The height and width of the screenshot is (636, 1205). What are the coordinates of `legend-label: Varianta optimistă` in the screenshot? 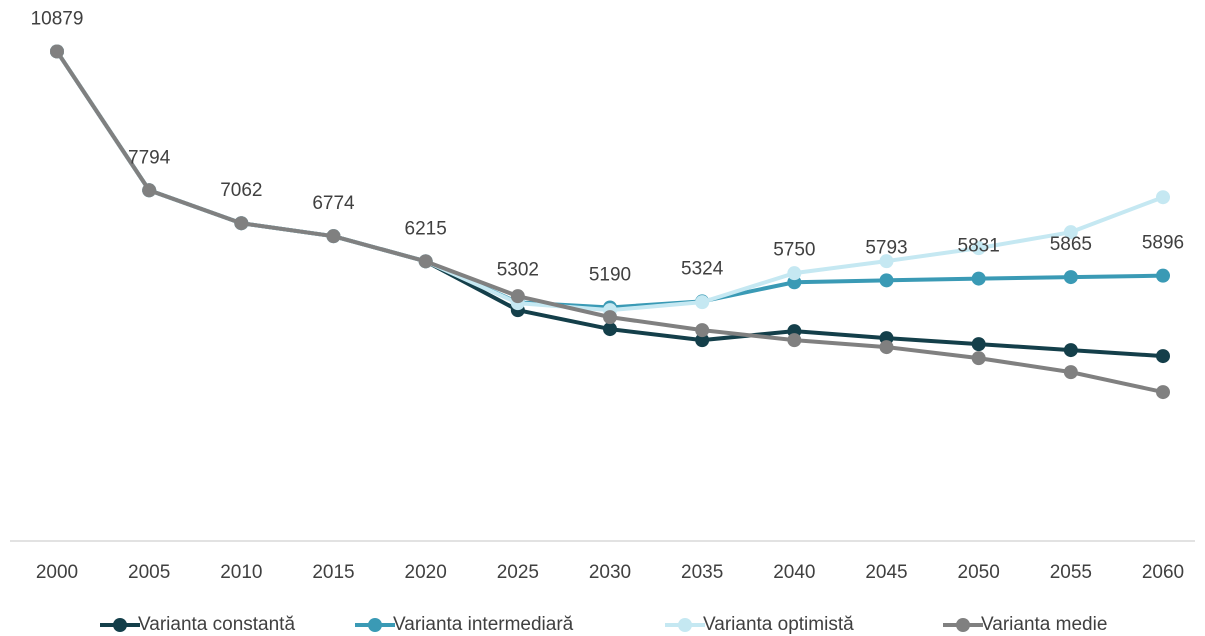 It's located at (778, 624).